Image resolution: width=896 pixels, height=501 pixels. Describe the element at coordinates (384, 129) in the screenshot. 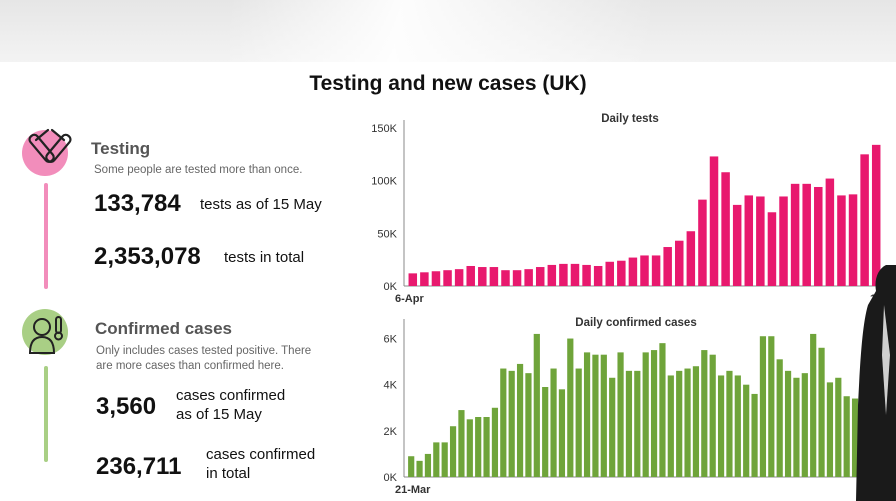

I see `tests-y-tick-label: 150K` at that location.